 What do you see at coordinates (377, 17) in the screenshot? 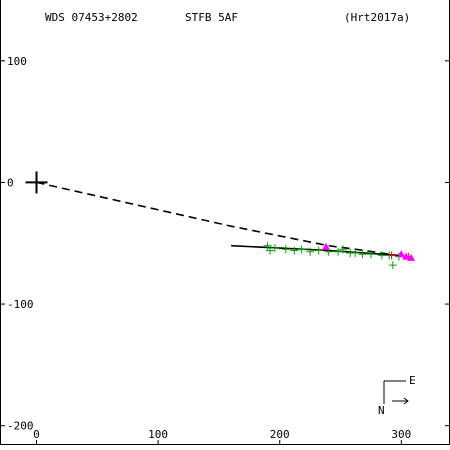
I see `reference-code: (Hrt2017a)` at bounding box center [377, 17].